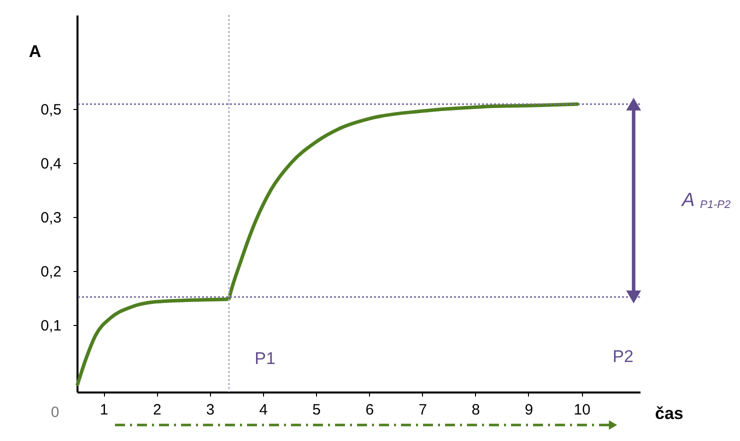 The width and height of the screenshot is (740, 441). I want to click on y-tick-label: 0,1, so click(51, 326).